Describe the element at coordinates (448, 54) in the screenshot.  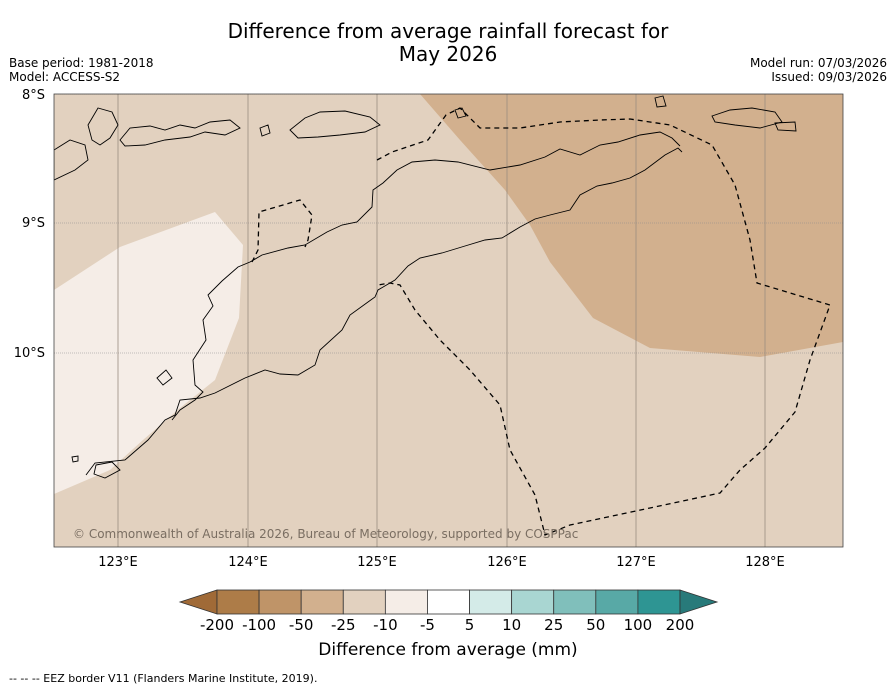
I see `title-line-2: May 2026` at that location.